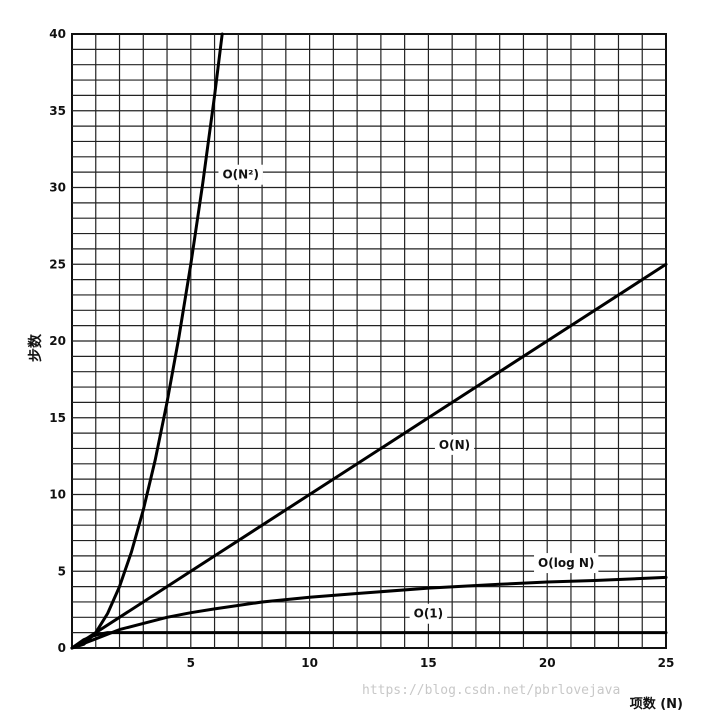 The height and width of the screenshot is (712, 704). Describe the element at coordinates (57, 34) in the screenshot. I see `y-tick-label: 40` at that location.